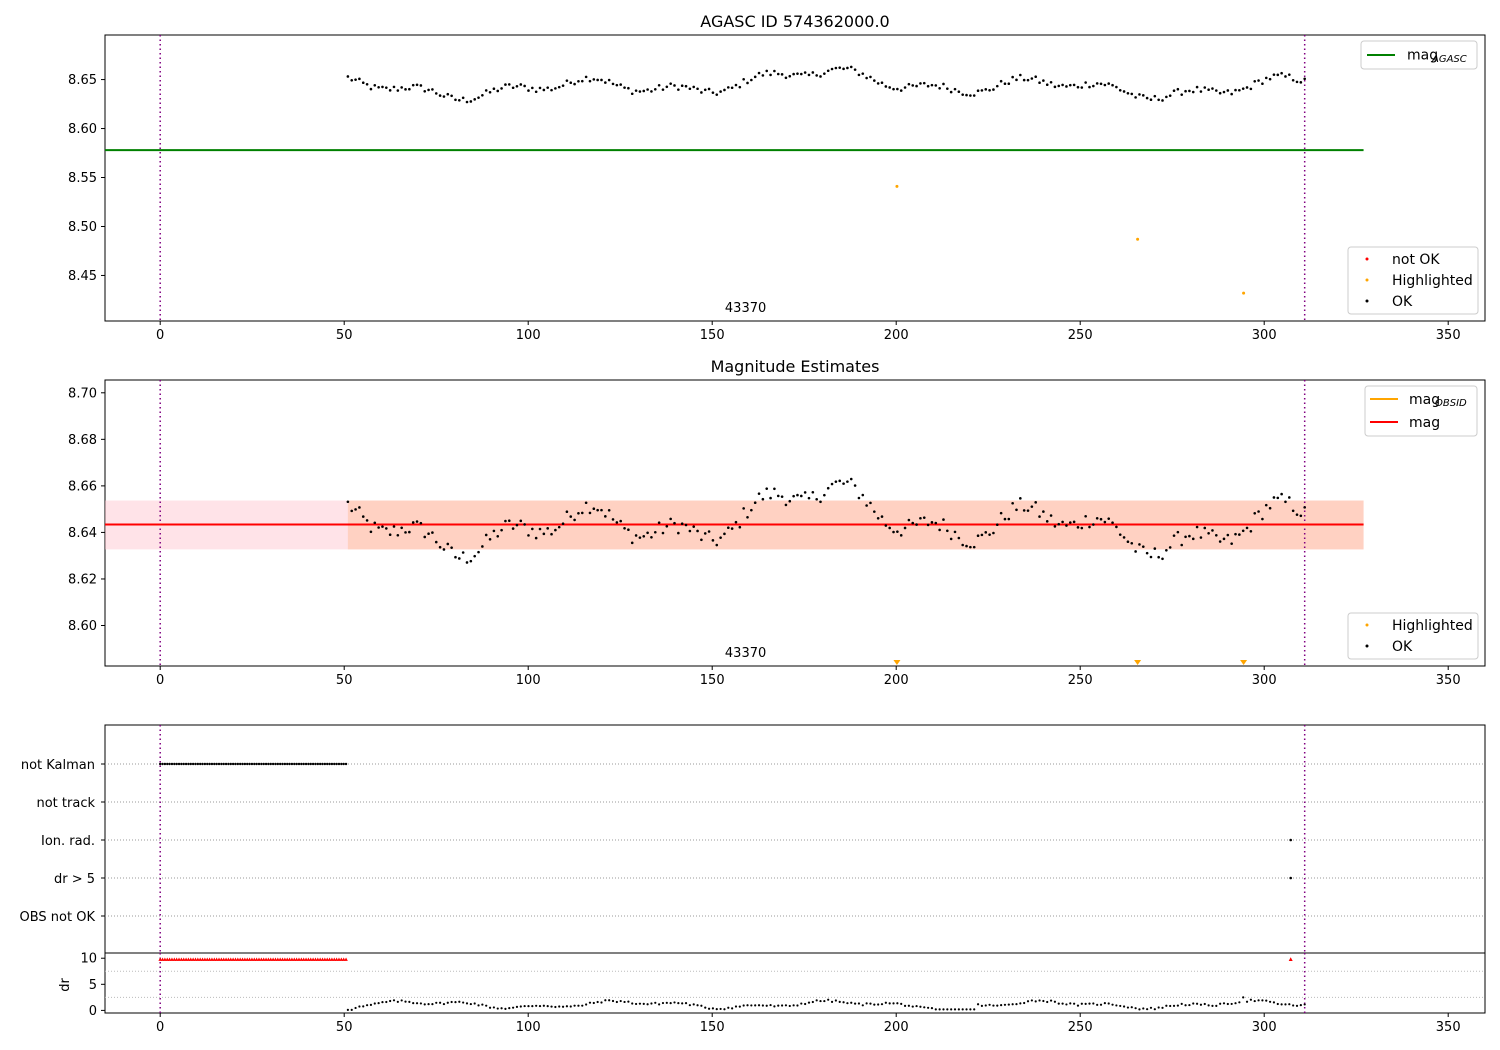  I want to click on panel1-highlighted-point, so click(1138, 239).